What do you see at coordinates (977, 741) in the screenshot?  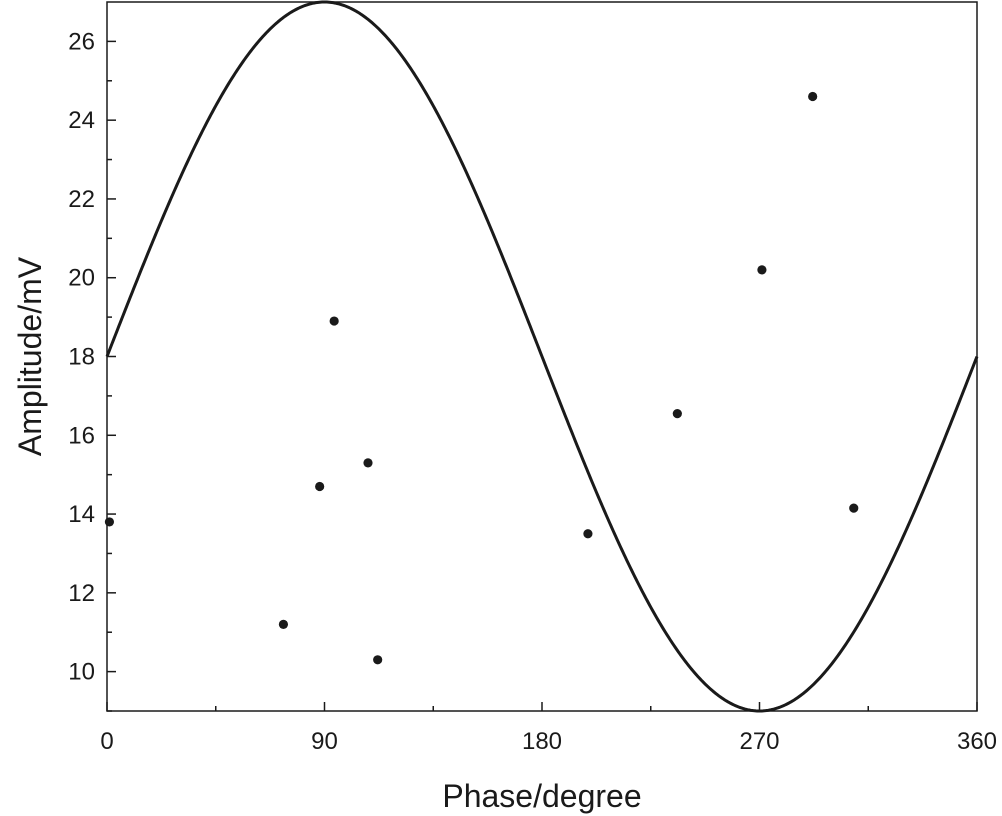 I see `x-tick-label: 360` at bounding box center [977, 741].